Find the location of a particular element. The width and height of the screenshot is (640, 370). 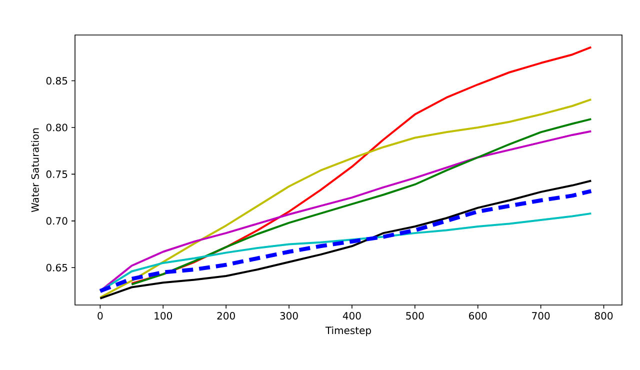

y-tick-label: 0.80 is located at coordinates (57, 128).